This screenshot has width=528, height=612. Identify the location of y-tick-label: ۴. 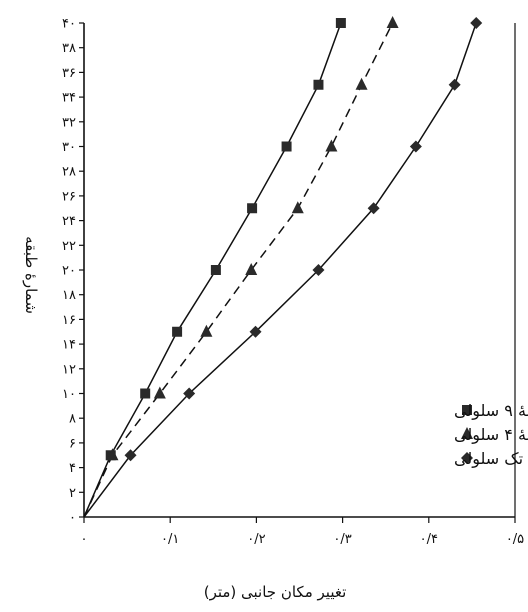
(72, 468).